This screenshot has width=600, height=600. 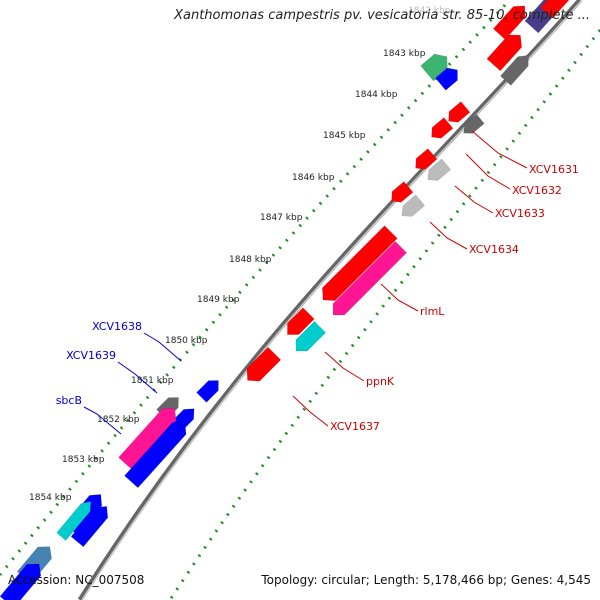 What do you see at coordinates (50, 498) in the screenshot?
I see `tick-label: 1854 kbp` at bounding box center [50, 498].